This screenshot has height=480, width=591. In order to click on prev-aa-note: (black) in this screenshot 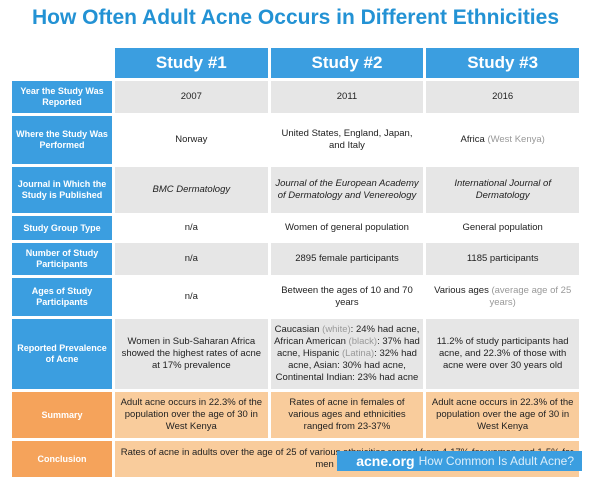, I will do `click(363, 341)`.